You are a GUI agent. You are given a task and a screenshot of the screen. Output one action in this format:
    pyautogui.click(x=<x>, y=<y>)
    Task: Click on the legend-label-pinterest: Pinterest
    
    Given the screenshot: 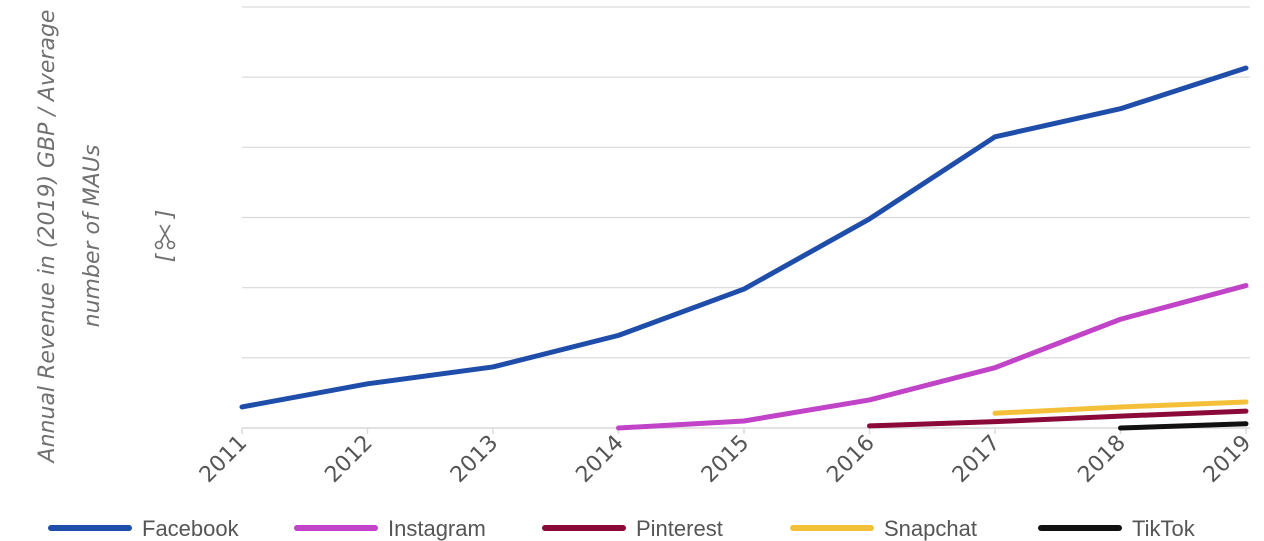 What is the action you would take?
    pyautogui.click(x=679, y=528)
    